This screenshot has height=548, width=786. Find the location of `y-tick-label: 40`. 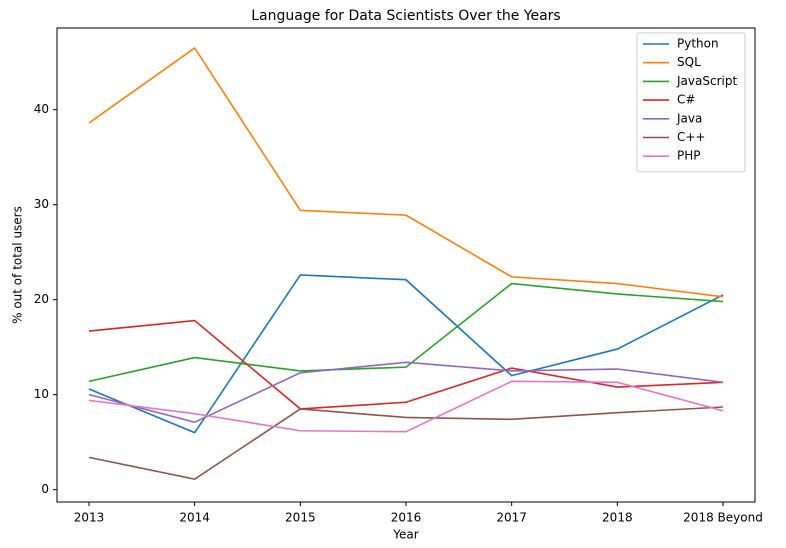

y-tick-label: 40 is located at coordinates (41, 109).